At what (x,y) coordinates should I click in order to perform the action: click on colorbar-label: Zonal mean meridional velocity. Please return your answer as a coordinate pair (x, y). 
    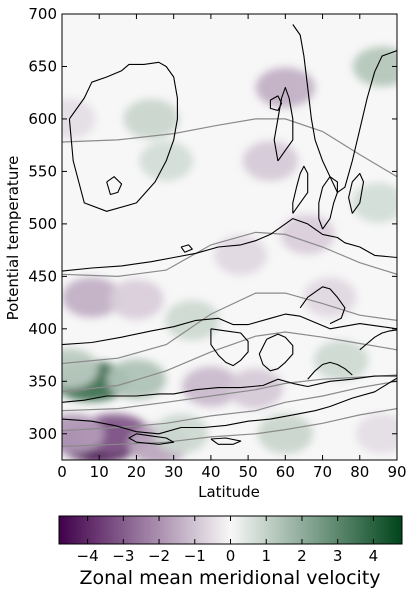
    Looking at the image, I should click on (229, 578).